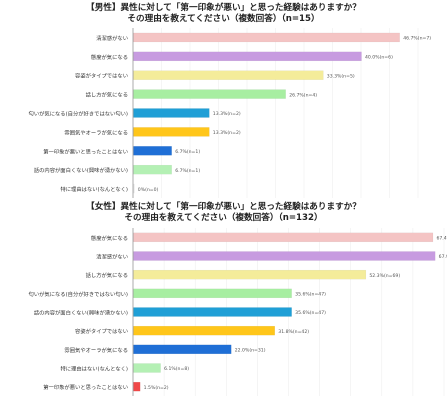 This screenshot has height=400, width=447. What do you see at coordinates (417, 39) in the screenshot?
I see `data-label: 46.7%(n=7)` at bounding box center [417, 39].